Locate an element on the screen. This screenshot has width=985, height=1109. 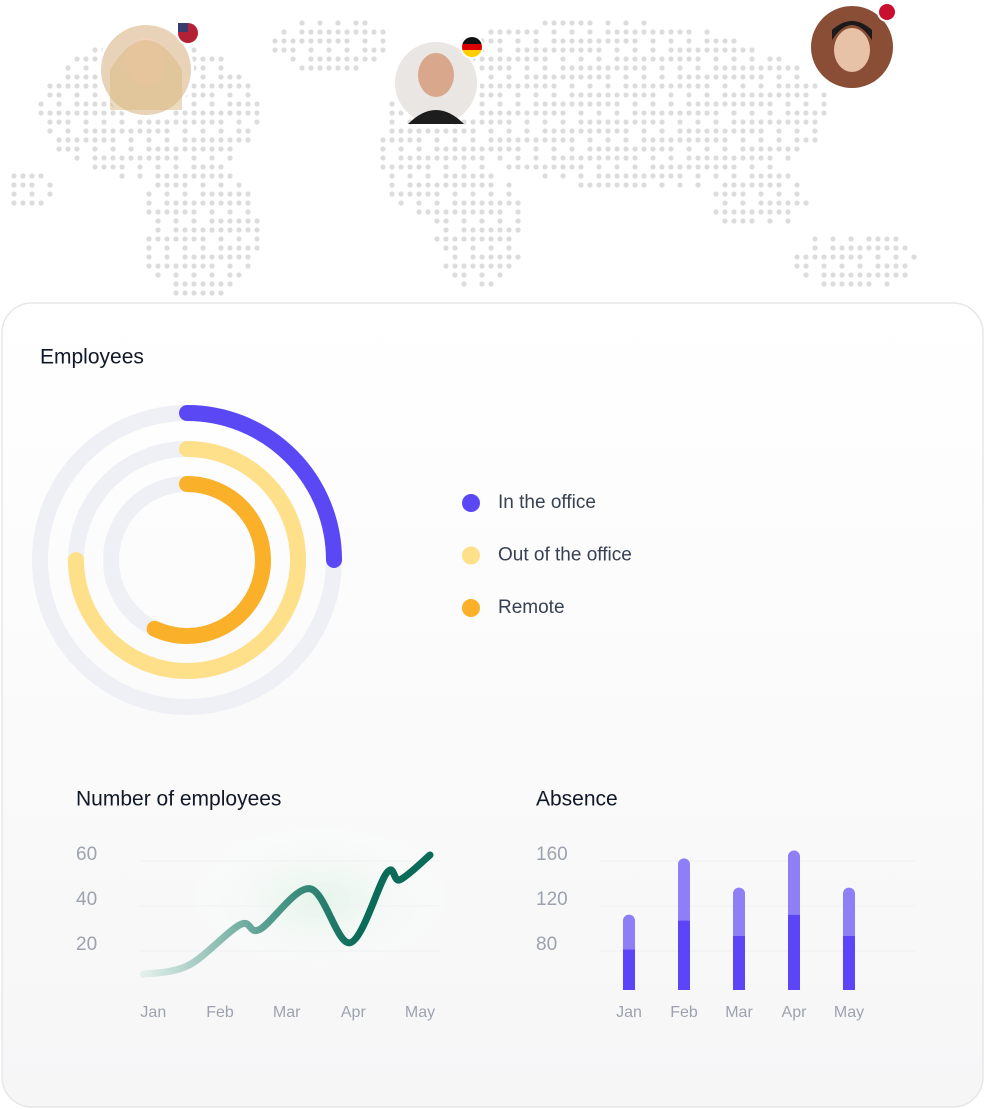
bar-segment is located at coordinates (629, 932).